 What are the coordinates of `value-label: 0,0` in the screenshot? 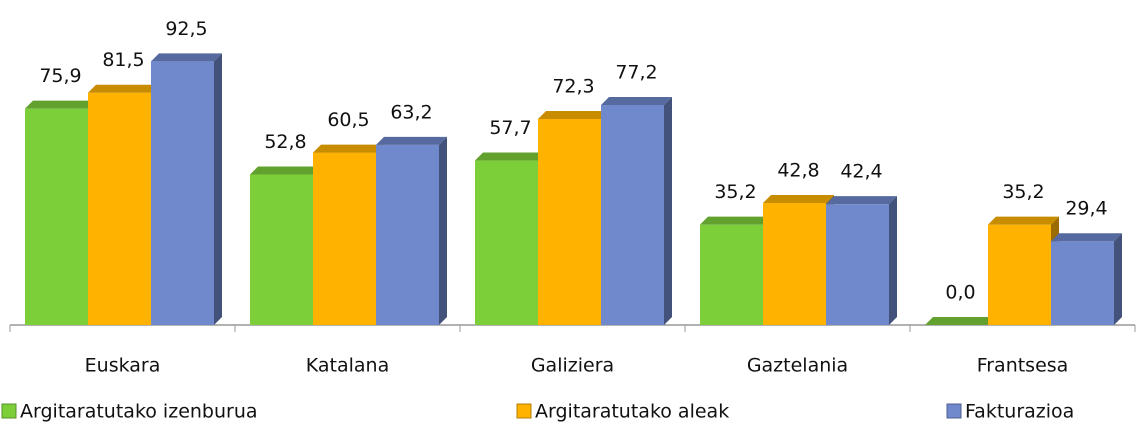 It's located at (960, 293).